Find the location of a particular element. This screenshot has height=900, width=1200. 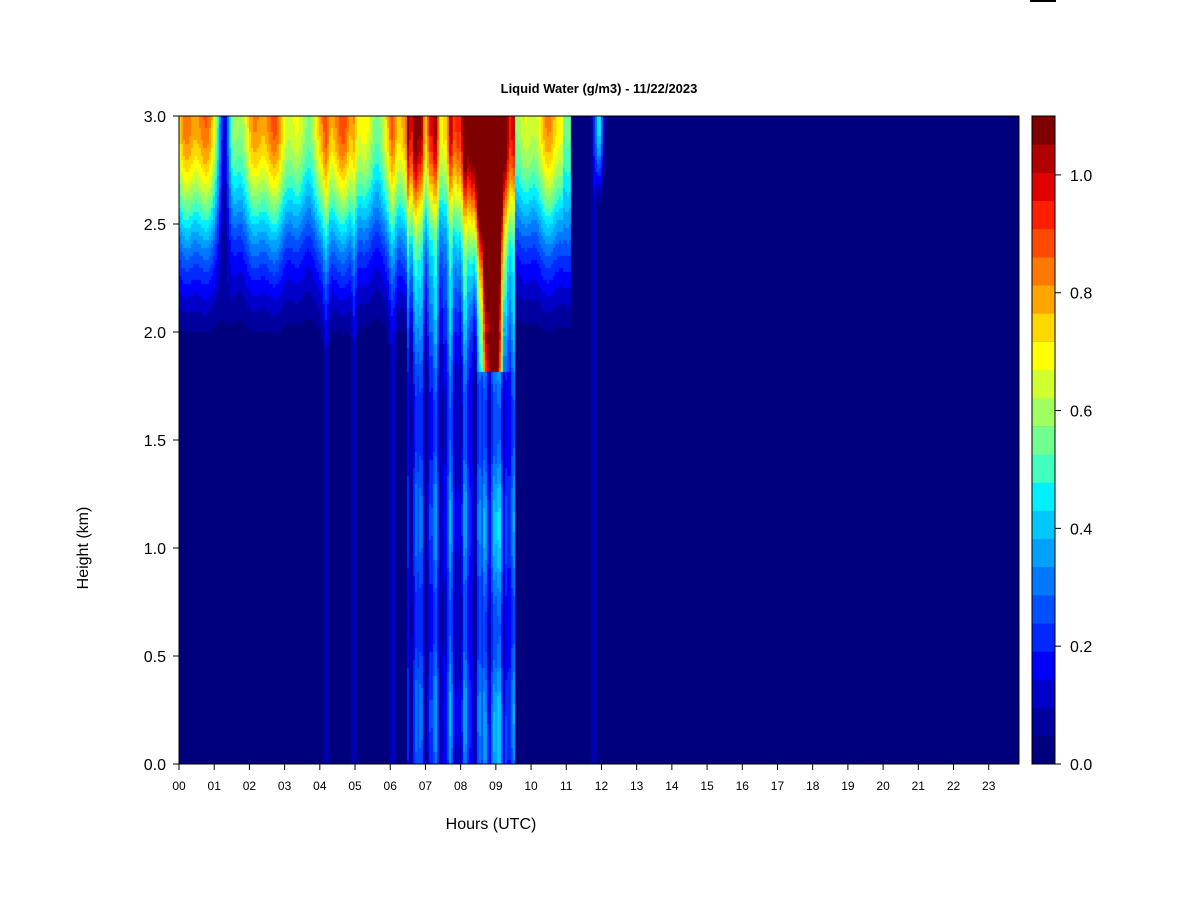

colorbar-tick-label: 0.6 is located at coordinates (1081, 412).